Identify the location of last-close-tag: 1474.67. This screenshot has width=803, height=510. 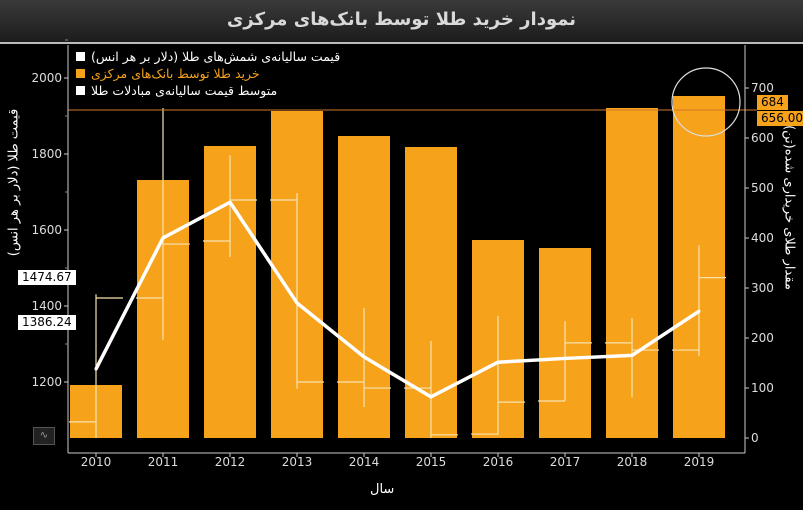
(47, 277).